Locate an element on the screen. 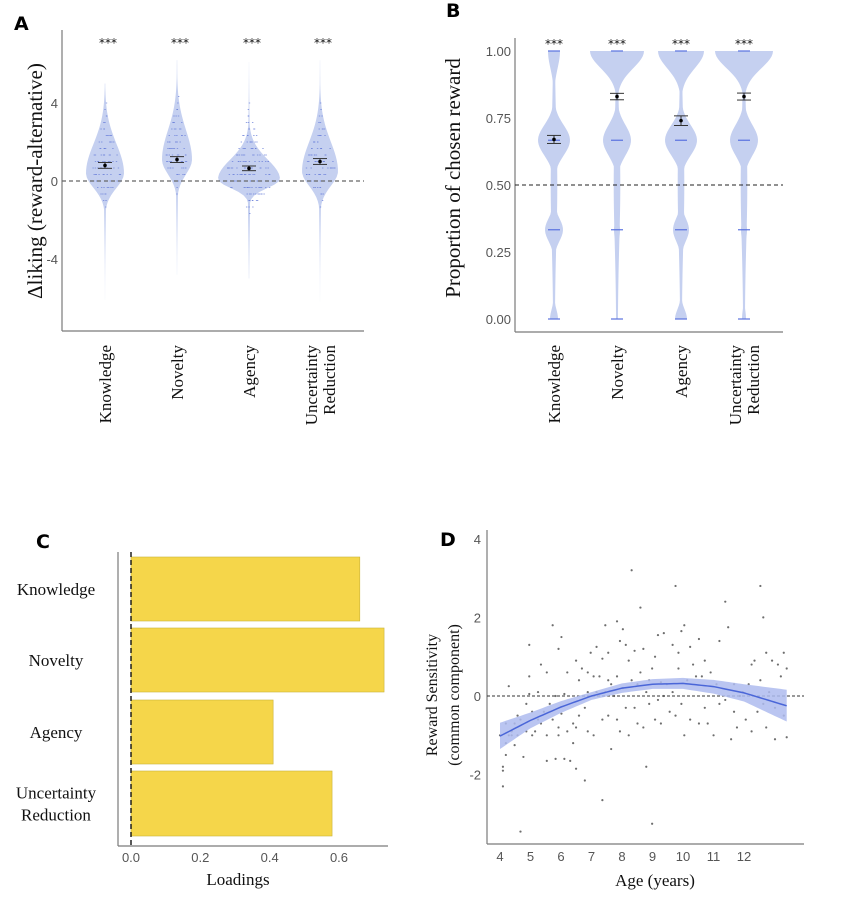 This screenshot has height=920, width=858. x-tick-label: Reduction is located at coordinates (329, 380).